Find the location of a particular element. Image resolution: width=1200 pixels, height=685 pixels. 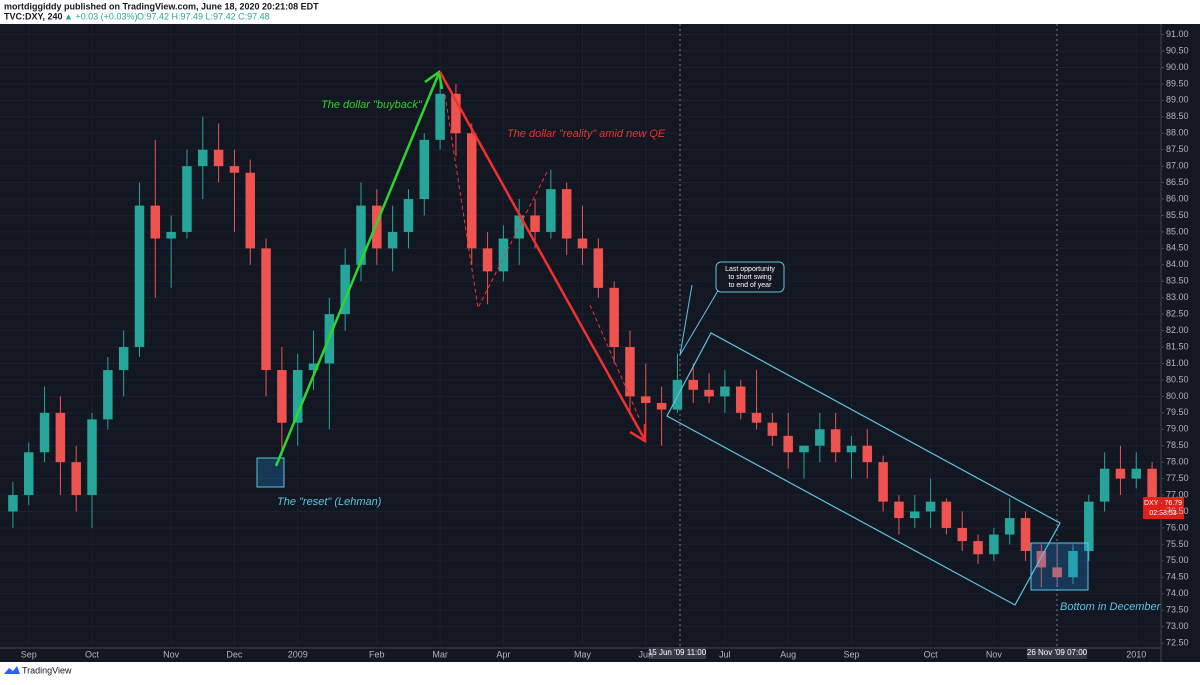

y-tick-label: 85.00 is located at coordinates (1177, 231).